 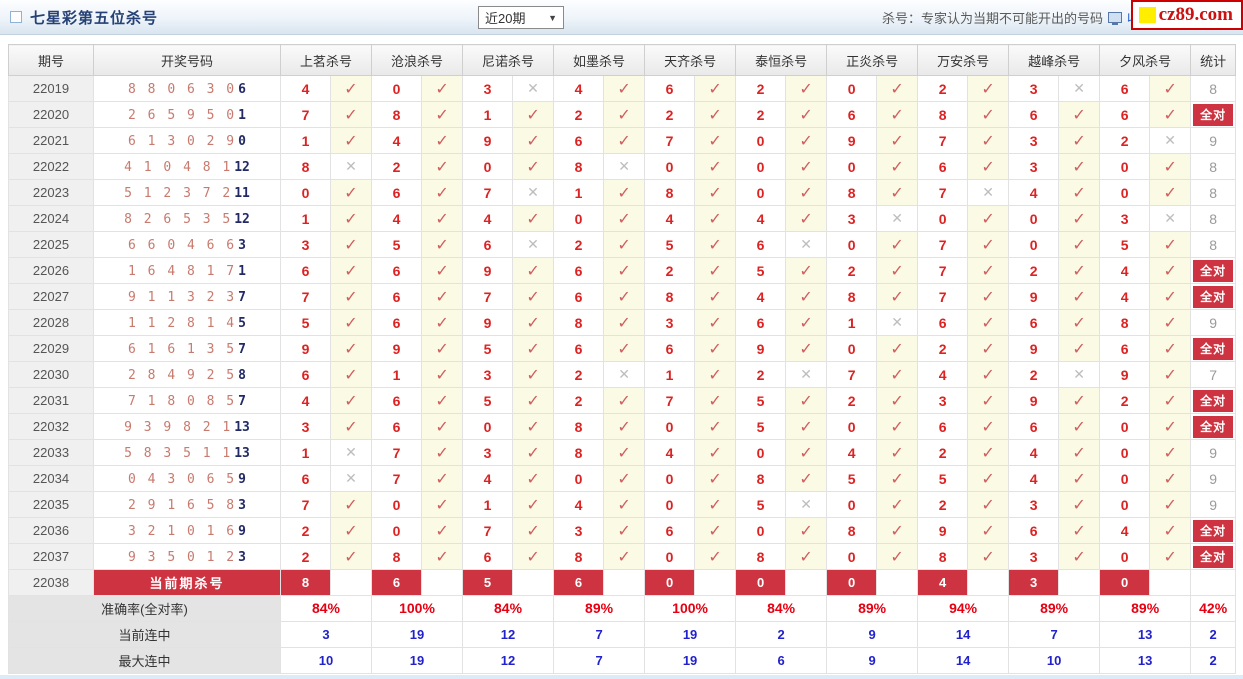 I want to click on summary-row: 当前连中 3 19 12 7 19 2 9 14 7 13 2, so click(x=622, y=634).